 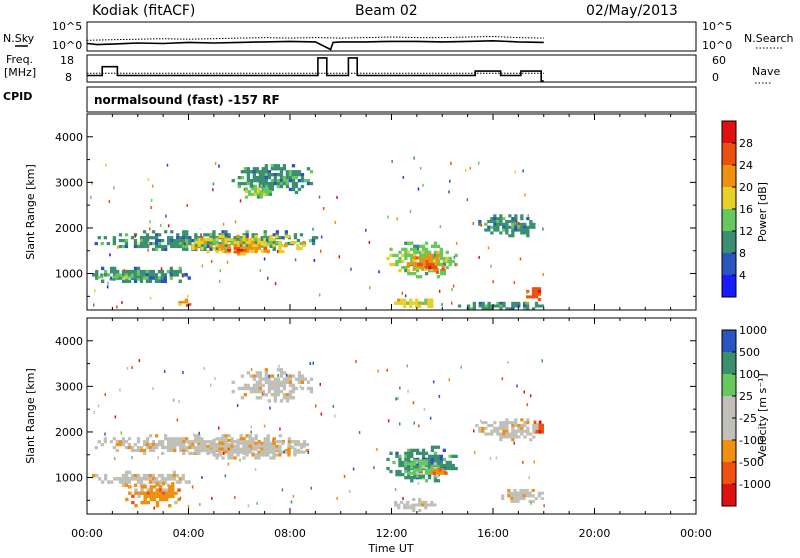 I want to click on cpid-label: CPID, so click(x=17, y=96).